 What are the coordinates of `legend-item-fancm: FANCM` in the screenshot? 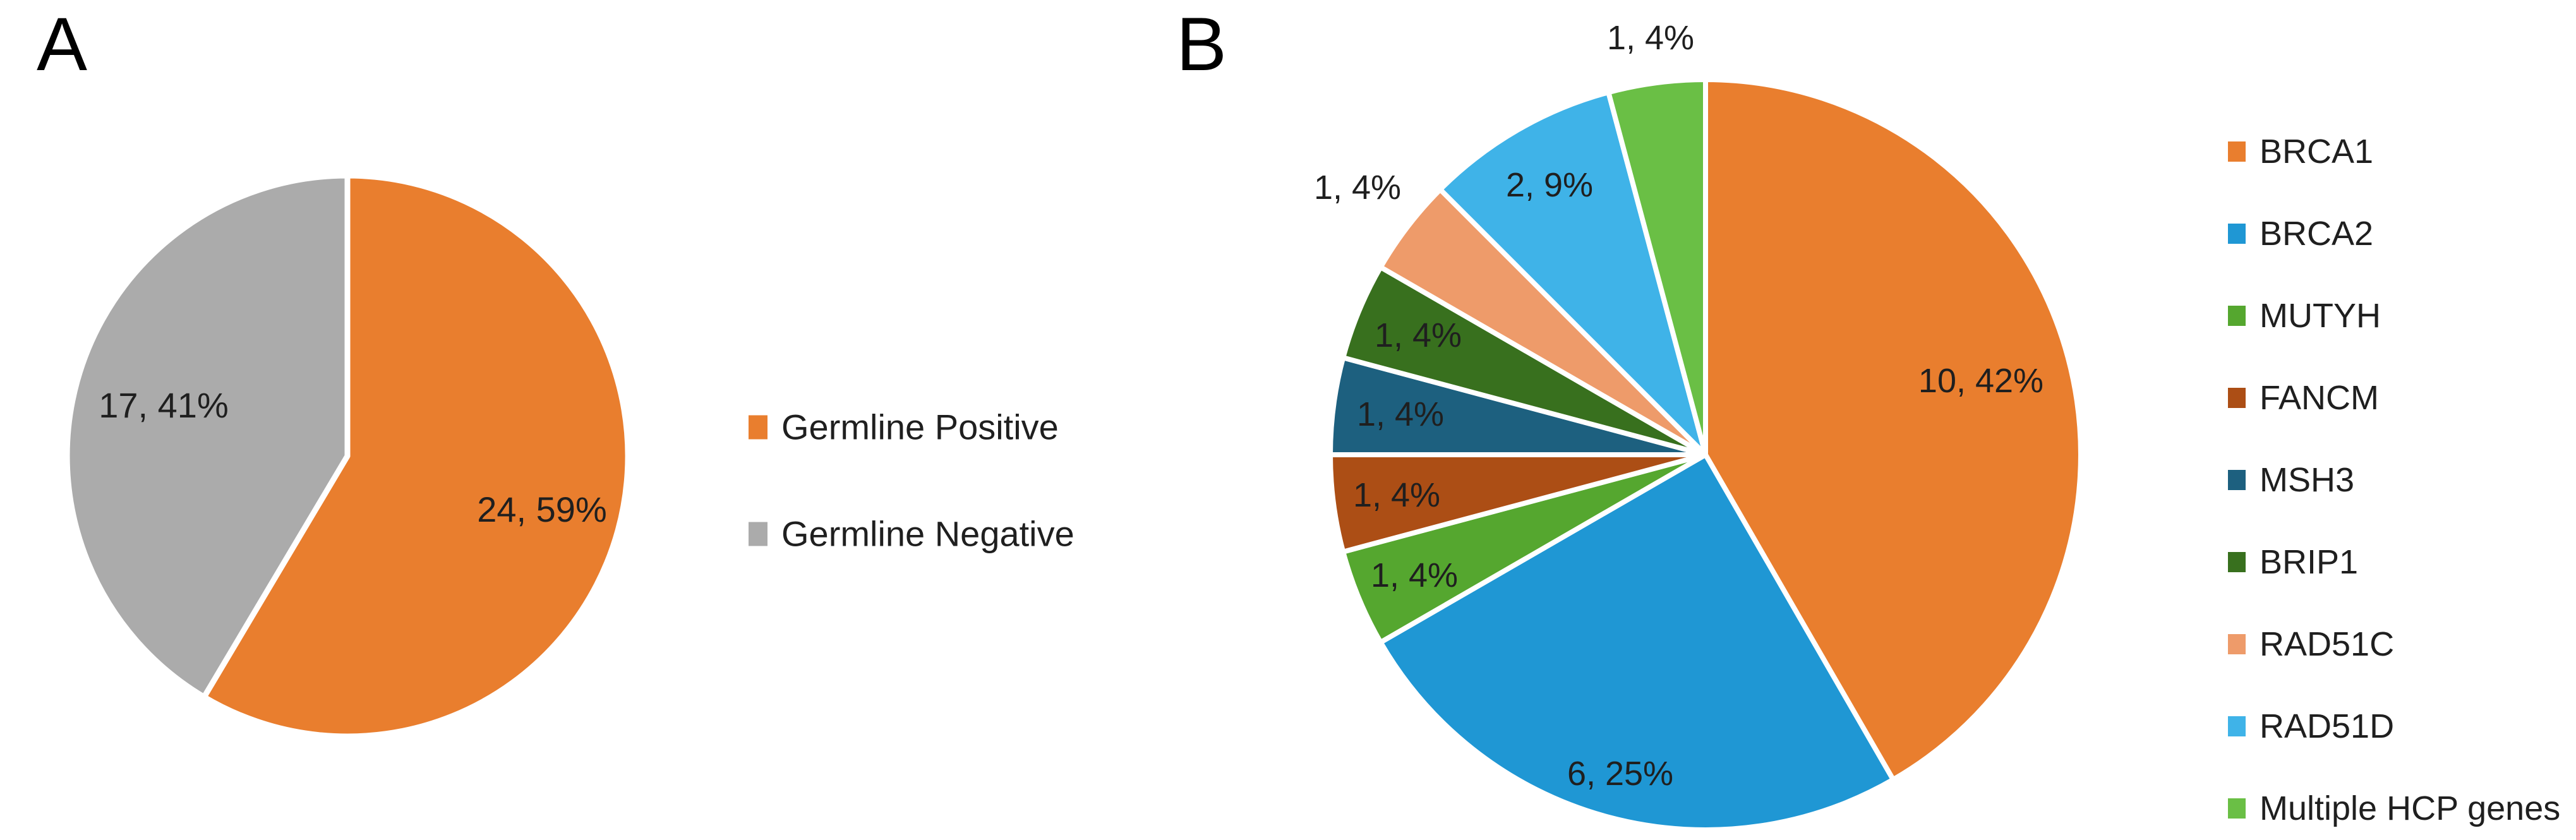 It's located at (2303, 397).